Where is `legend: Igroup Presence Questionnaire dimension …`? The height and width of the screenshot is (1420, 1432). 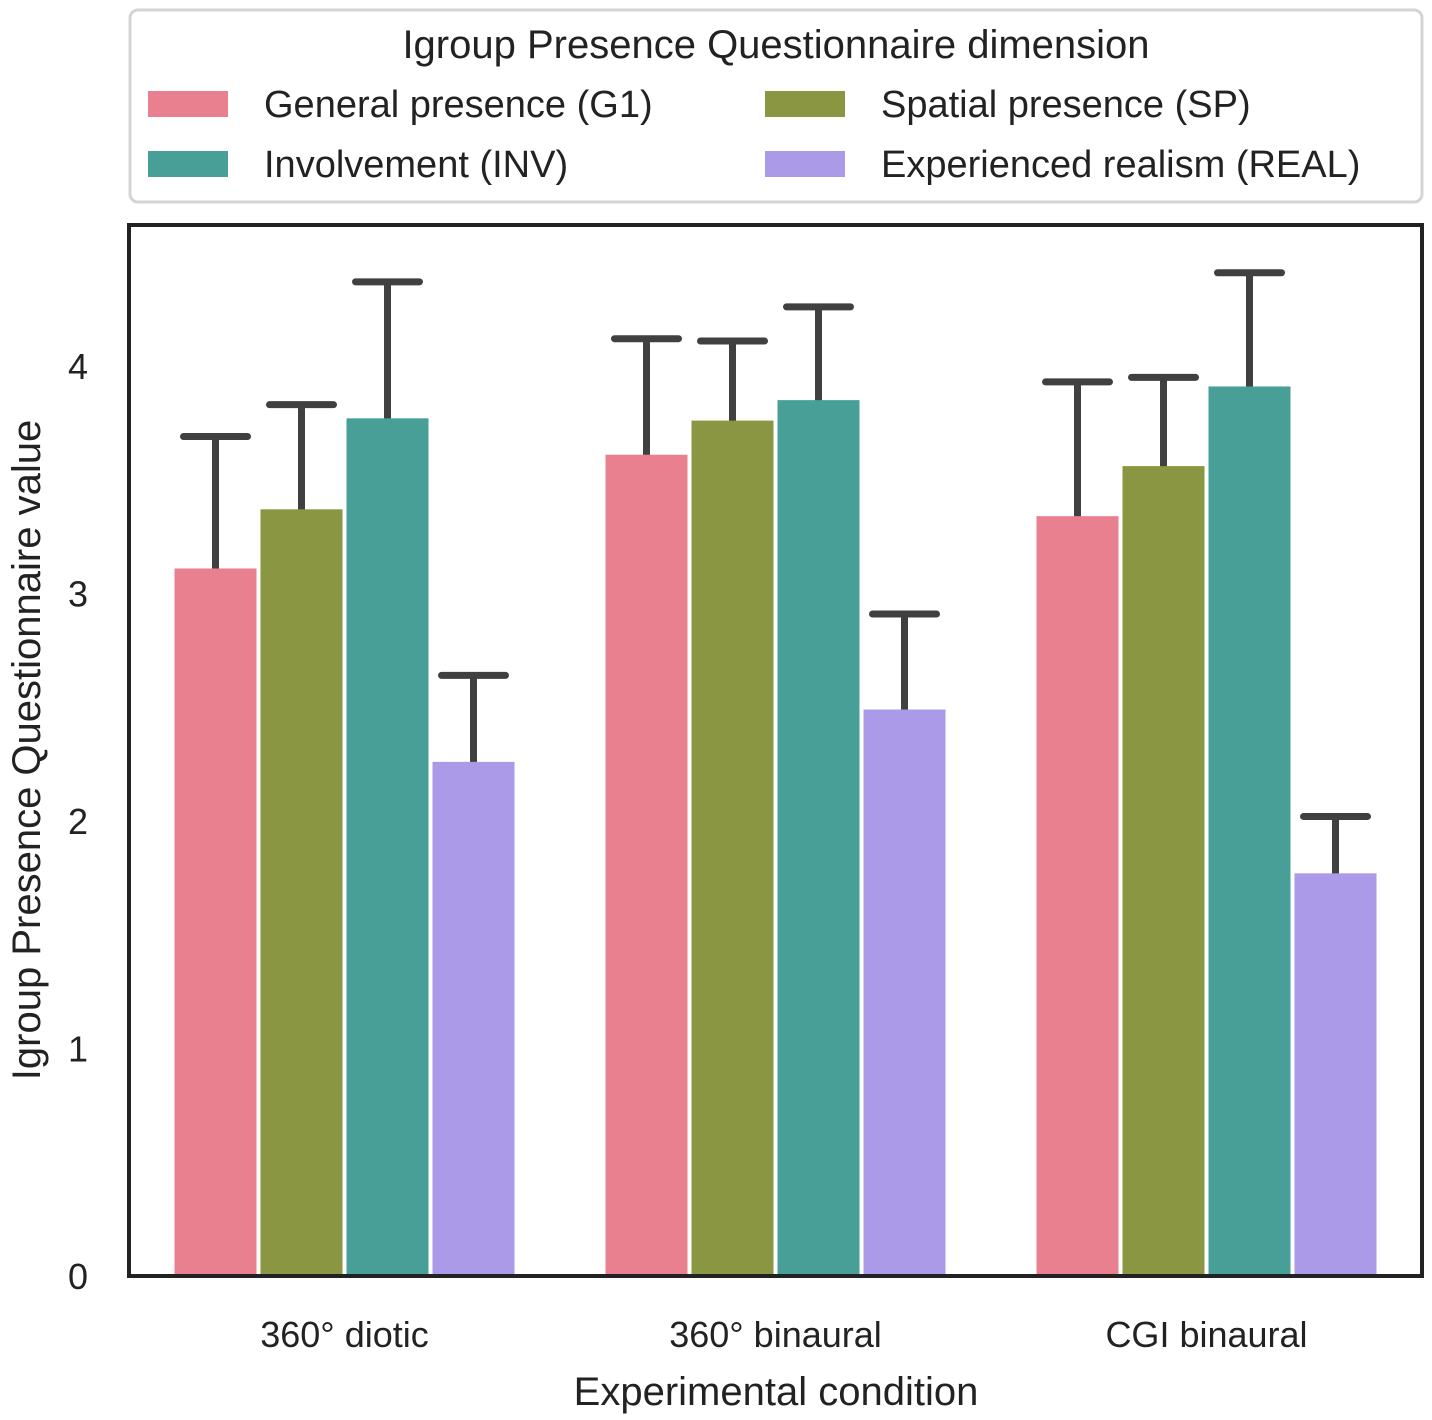 legend: Igroup Presence Questionnaire dimension … is located at coordinates (776, 106).